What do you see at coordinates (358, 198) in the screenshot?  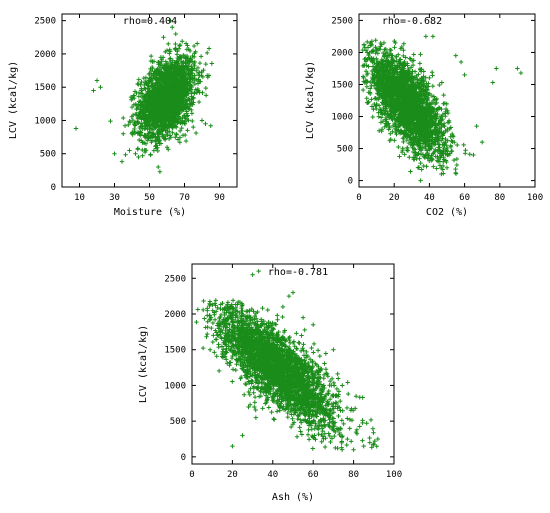 I see `x-tick-label: 0` at bounding box center [358, 198].